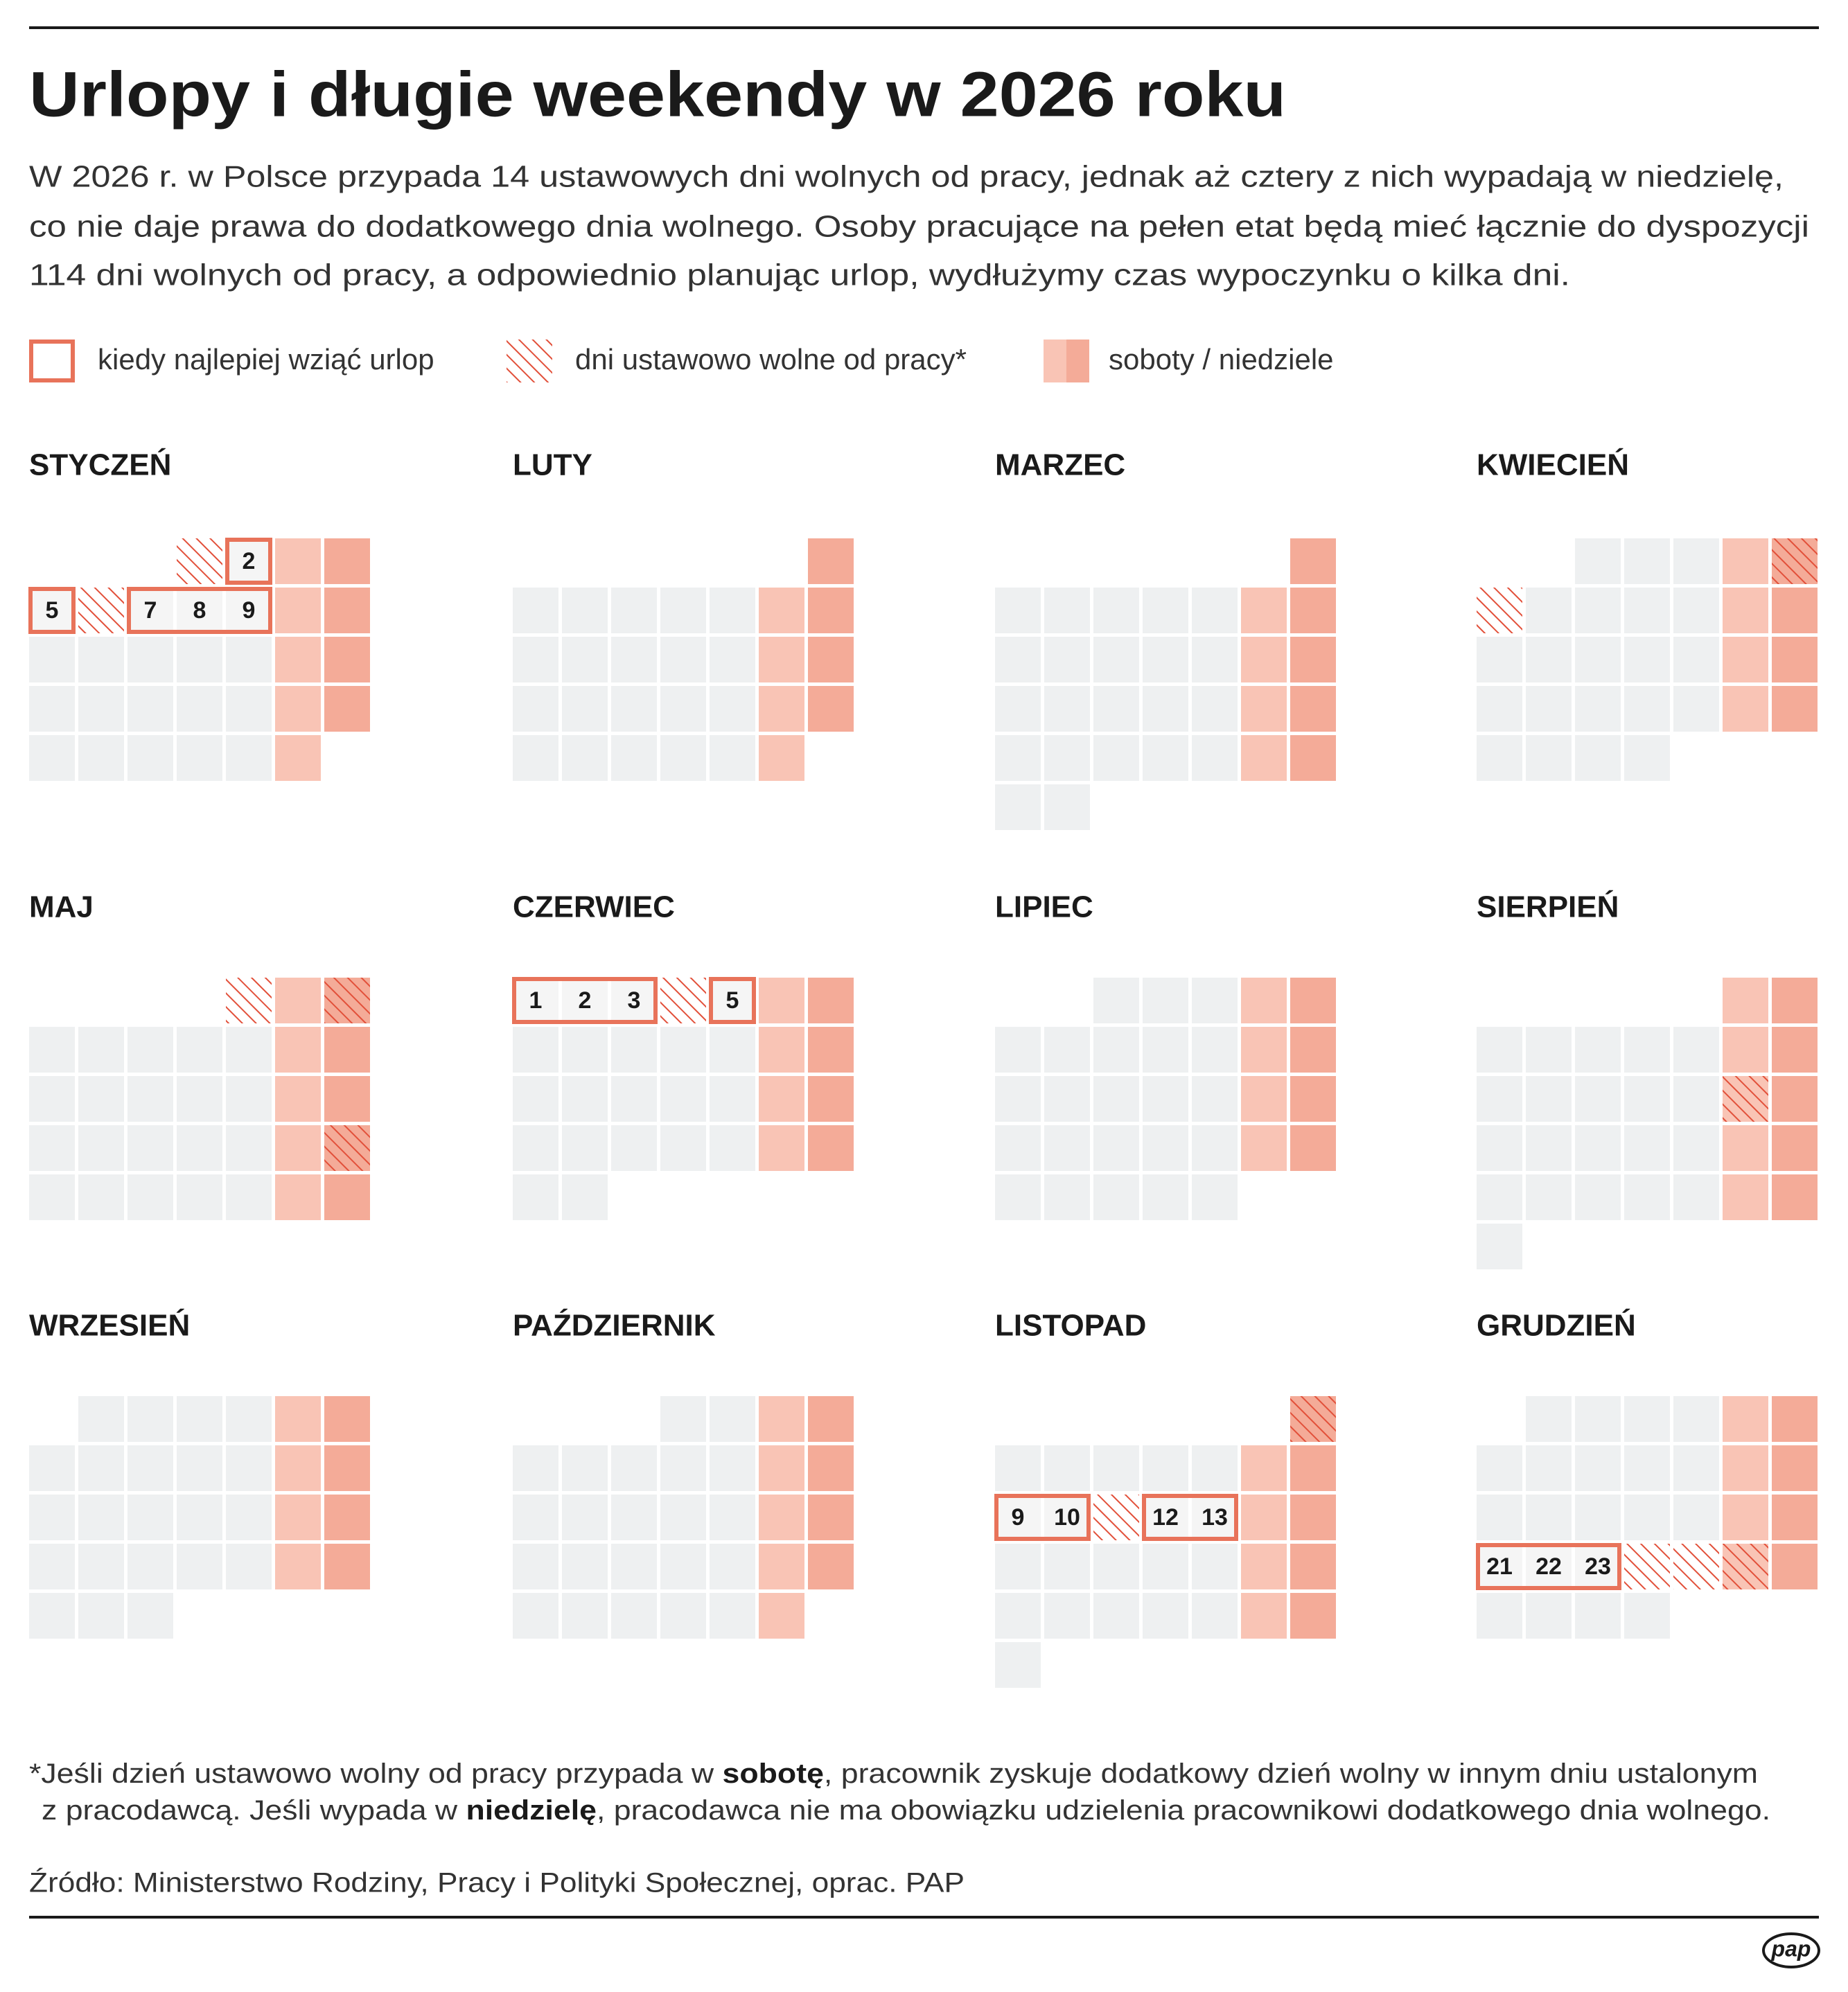 The image size is (1848, 1992). I want to click on day-label: 10, so click(1067, 1517).